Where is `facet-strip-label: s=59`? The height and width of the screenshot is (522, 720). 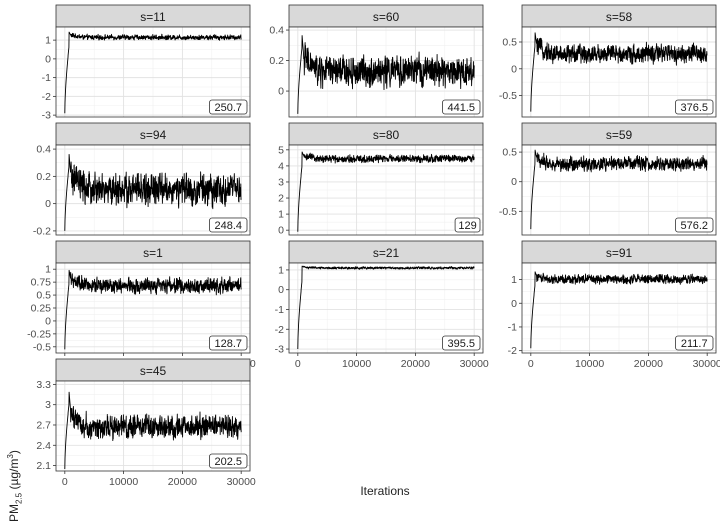 facet-strip-label: s=59 is located at coordinates (619, 135).